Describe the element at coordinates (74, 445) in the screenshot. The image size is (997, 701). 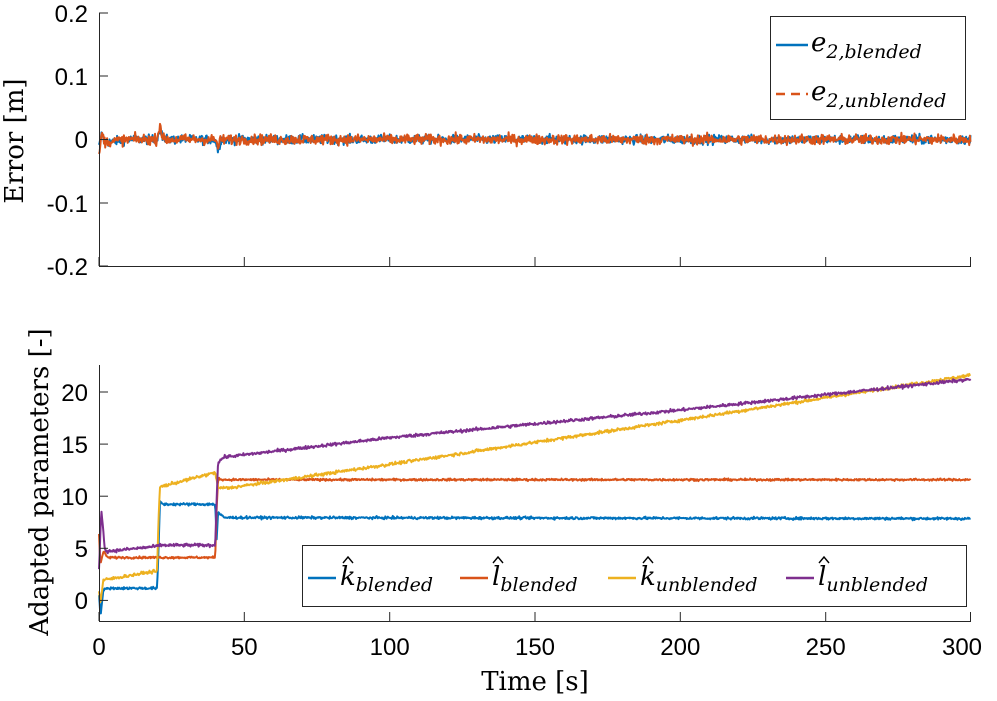
I see `params-y-tick-label: 15` at that location.